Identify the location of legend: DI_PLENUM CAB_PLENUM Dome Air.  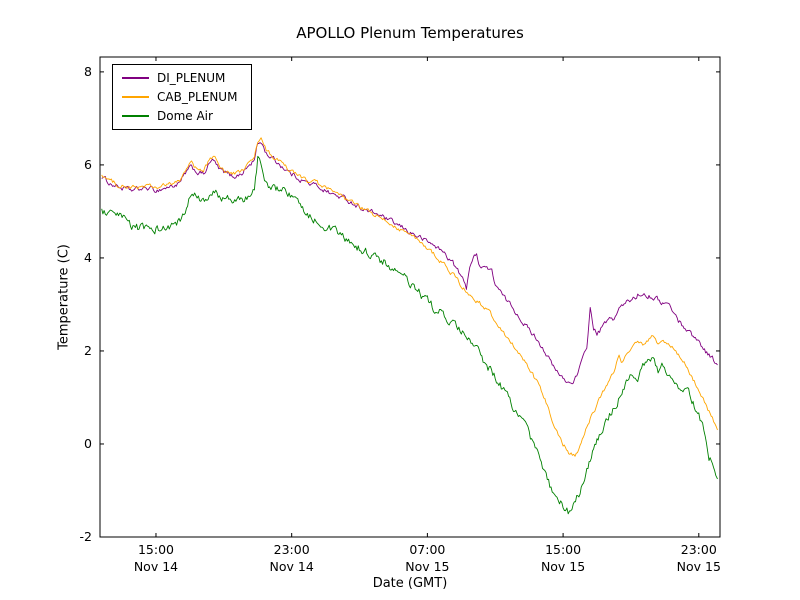
(182, 97).